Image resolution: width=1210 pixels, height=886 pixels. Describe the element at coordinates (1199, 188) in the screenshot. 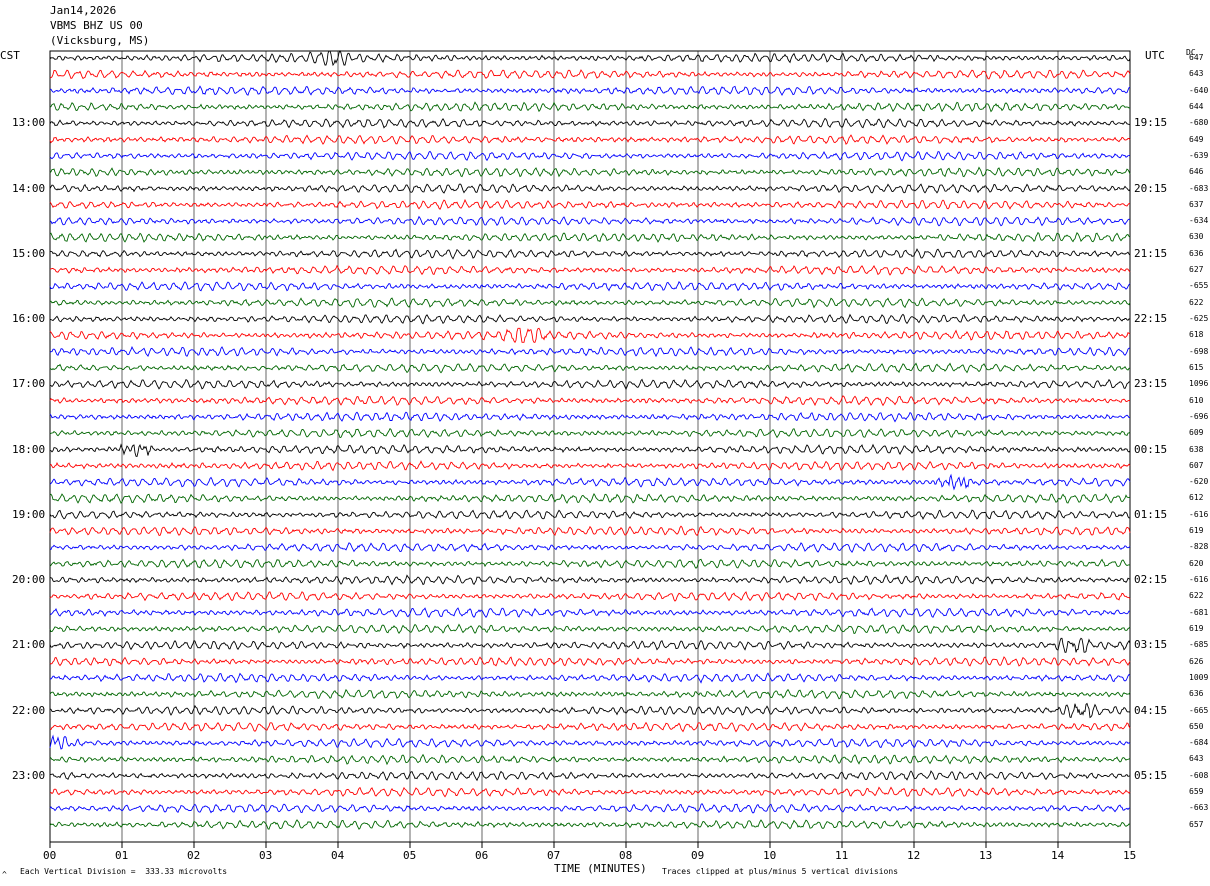

I see `dc-offset-label: -683` at that location.